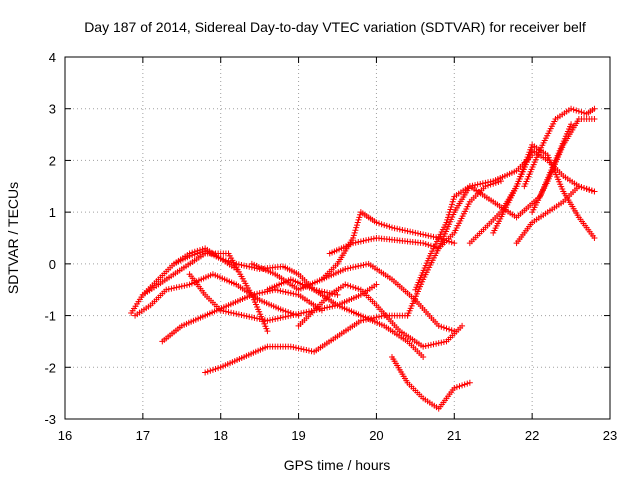 The height and width of the screenshot is (480, 640). Describe the element at coordinates (376, 435) in the screenshot. I see `x-tick-label: 20` at that location.